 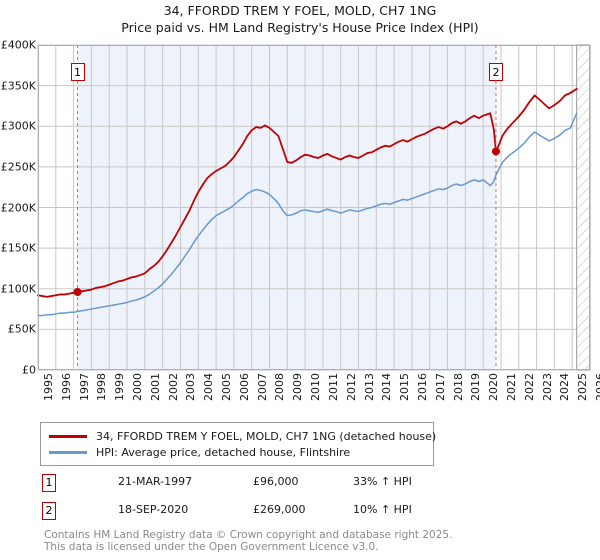 What do you see at coordinates (18, 45) in the screenshot?
I see `y-tick-label: £400K` at bounding box center [18, 45].